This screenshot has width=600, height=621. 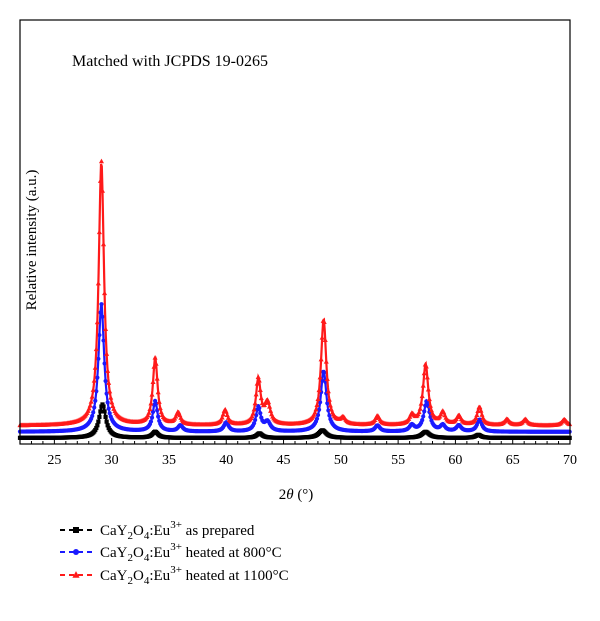 I want to click on x-tick-label: 60, so click(x=455, y=460).